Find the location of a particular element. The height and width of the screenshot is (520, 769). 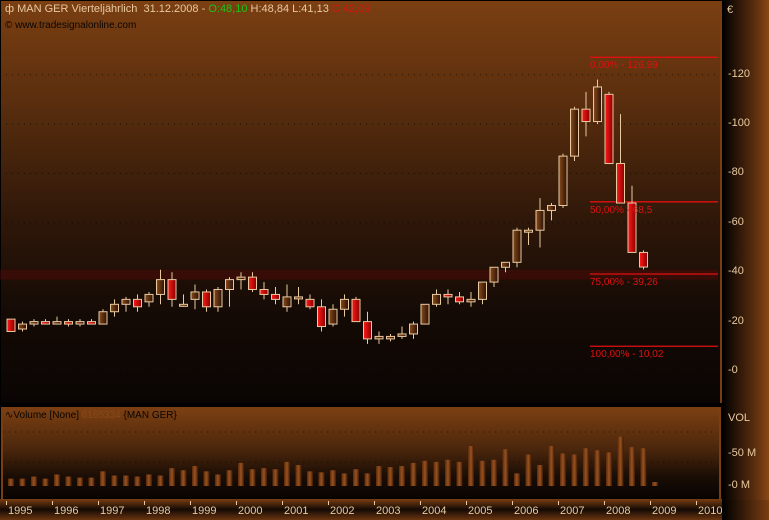

copyright: © www.tradesignalonline.com is located at coordinates (71, 25).